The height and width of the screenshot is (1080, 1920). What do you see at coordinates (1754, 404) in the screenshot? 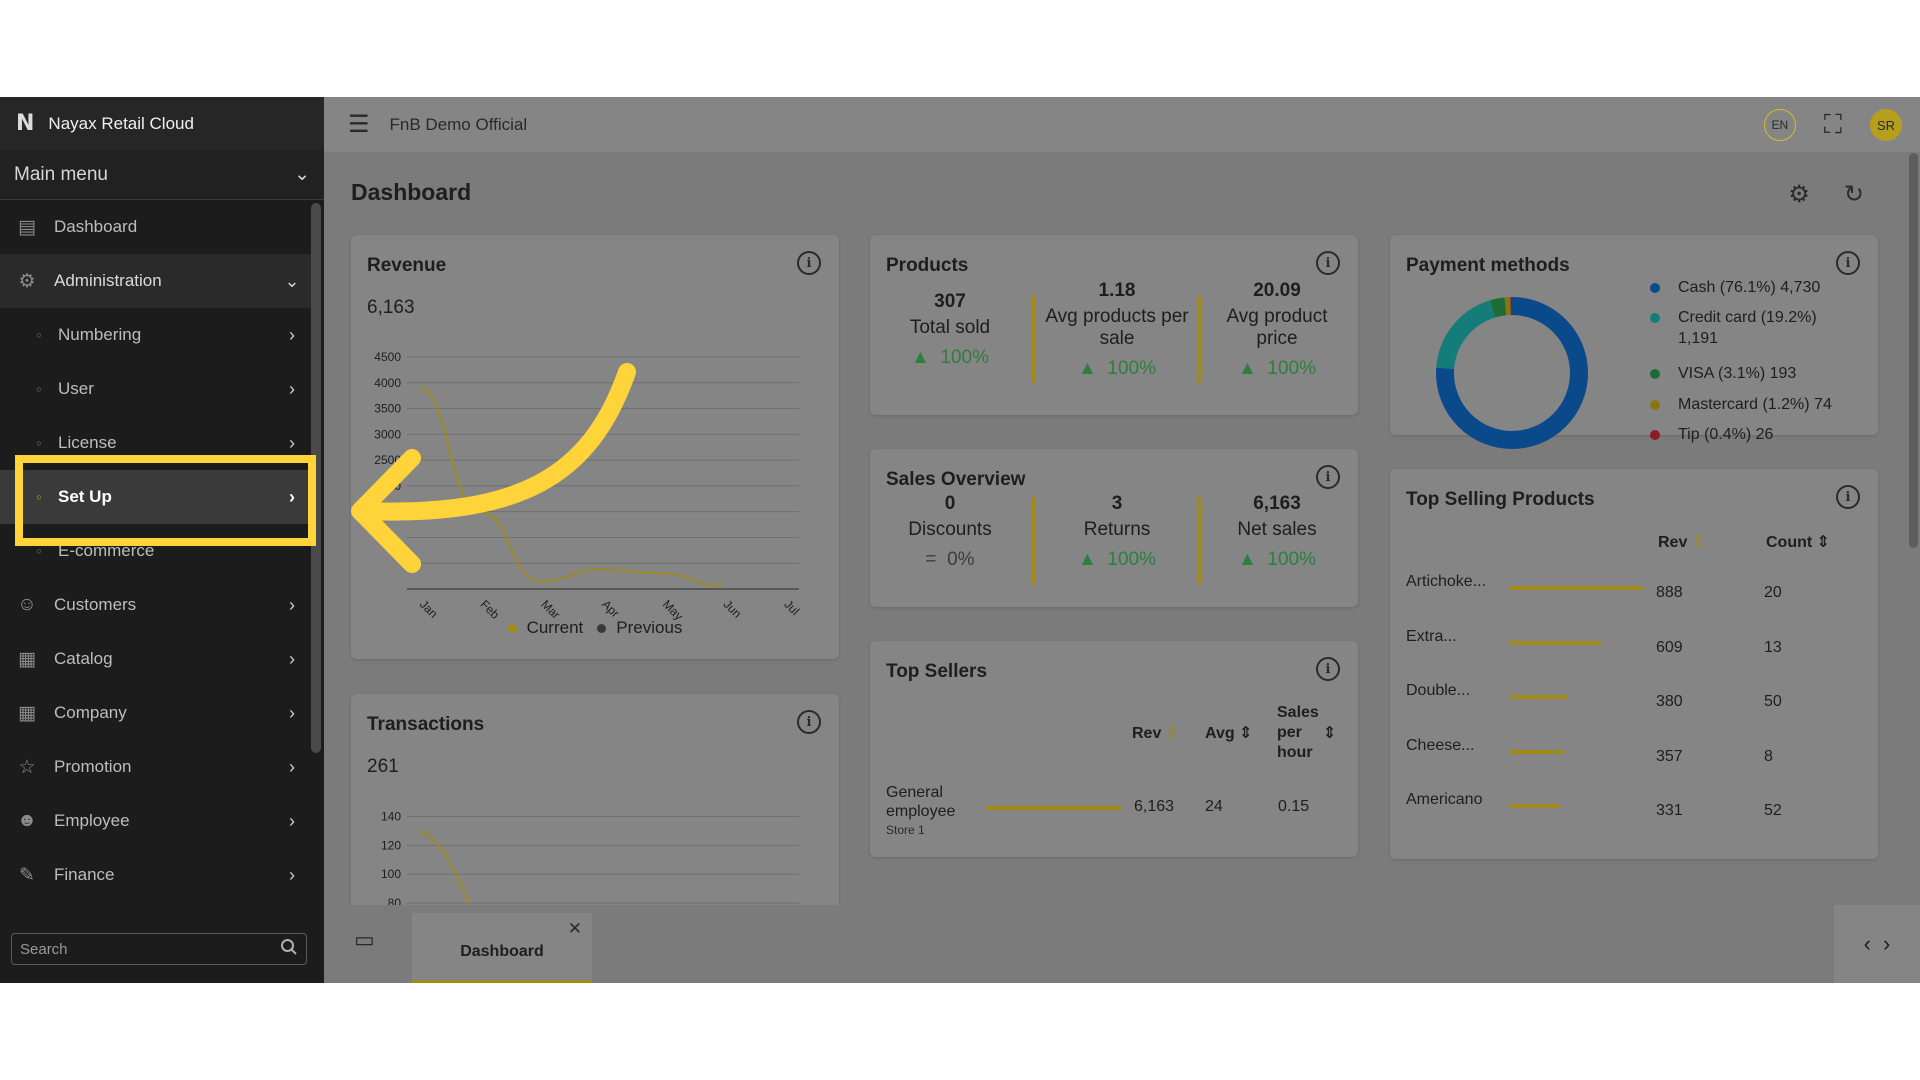
I see `payment-legend-item: Mastercard (1.2%) 74` at bounding box center [1754, 404].